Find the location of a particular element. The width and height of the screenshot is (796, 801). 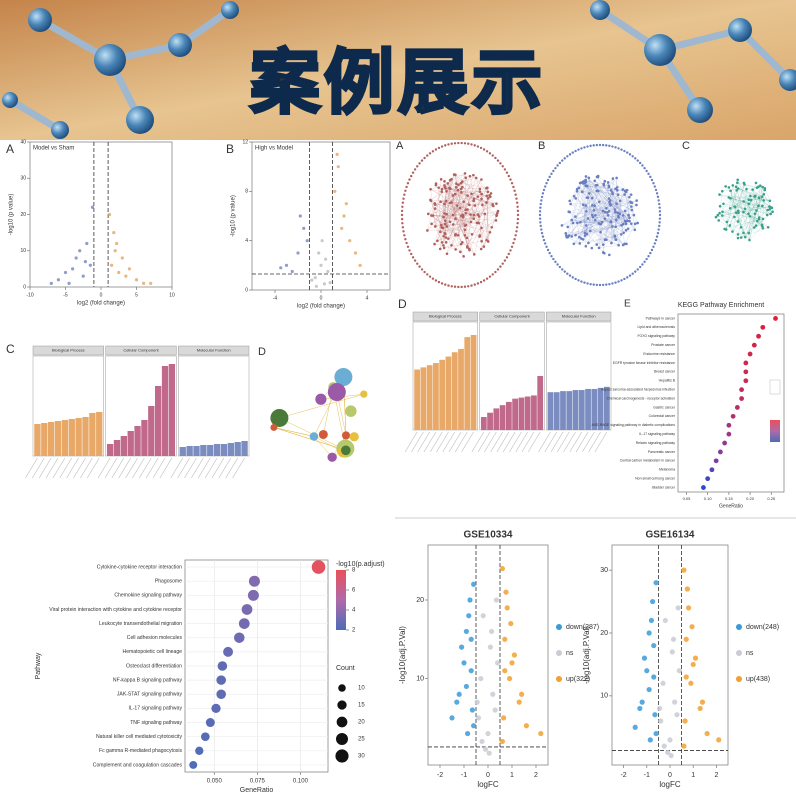

legend-box is located at coordinates (775, 387).